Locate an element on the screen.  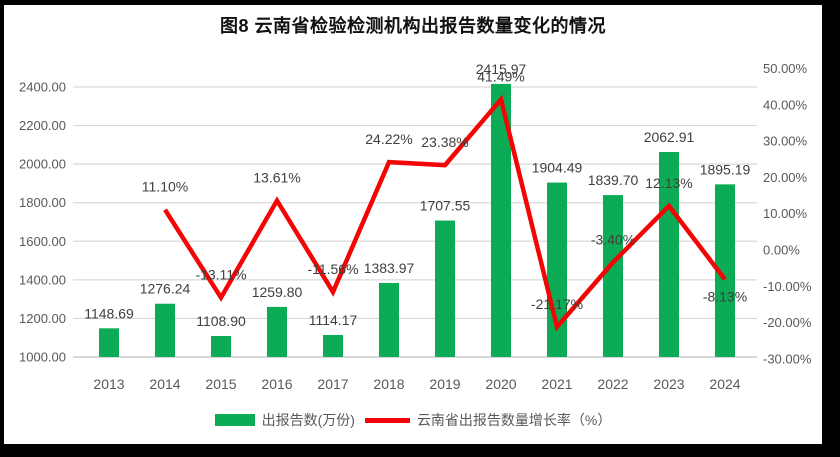
bar-2022 is located at coordinates (613, 276).